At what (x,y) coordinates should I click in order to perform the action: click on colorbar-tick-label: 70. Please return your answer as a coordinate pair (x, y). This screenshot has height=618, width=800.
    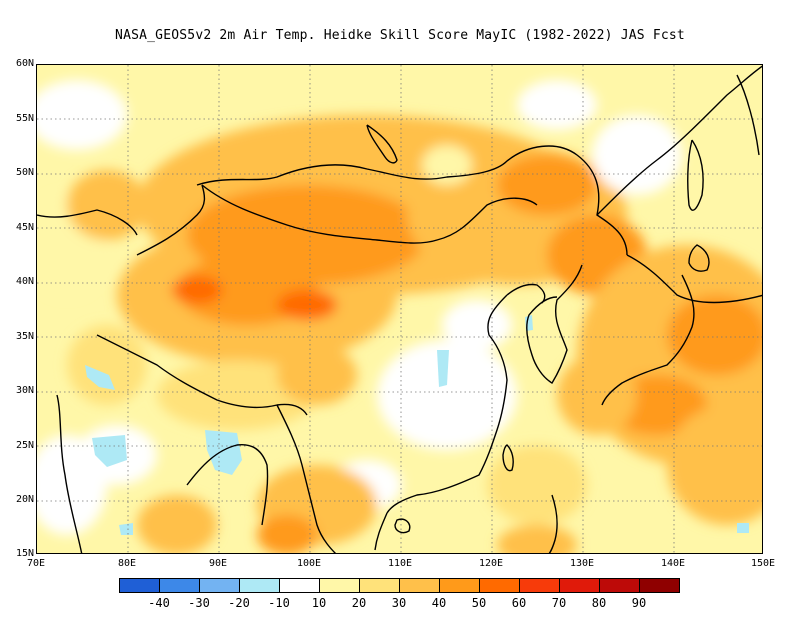
    Looking at the image, I should click on (559, 603).